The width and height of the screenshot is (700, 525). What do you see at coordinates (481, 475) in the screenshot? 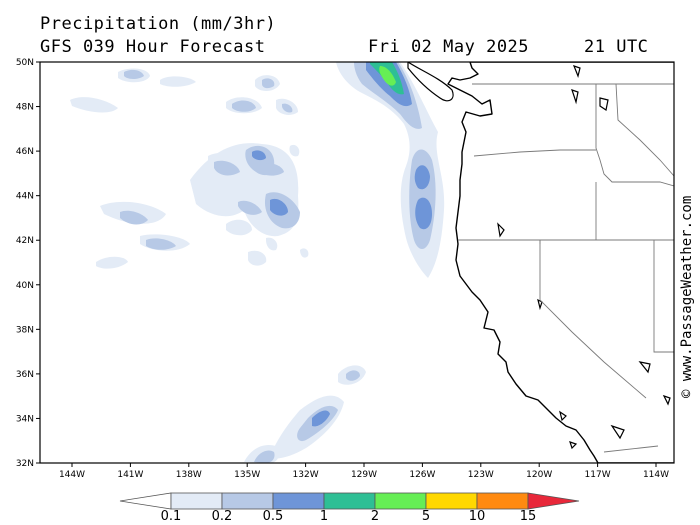
I see `lon-label: 123W` at bounding box center [481, 475].